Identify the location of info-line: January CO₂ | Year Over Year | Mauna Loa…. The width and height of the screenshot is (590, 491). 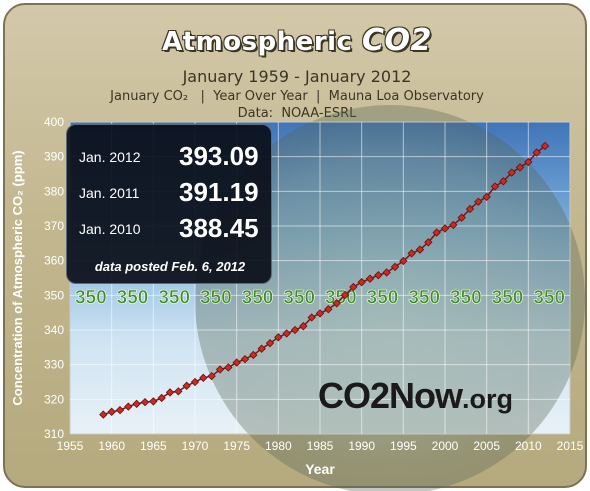
(297, 96).